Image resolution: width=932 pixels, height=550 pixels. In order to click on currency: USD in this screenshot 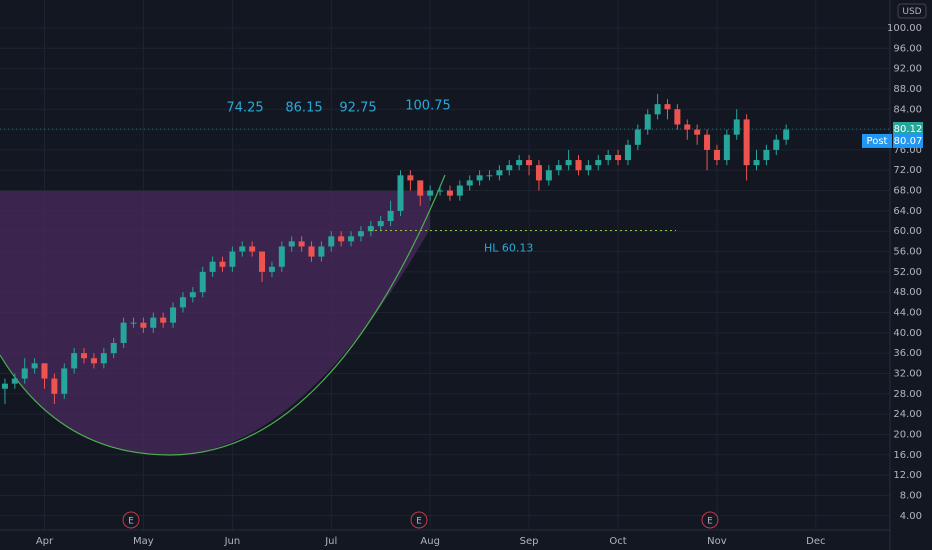, I will do `click(911, 12)`.